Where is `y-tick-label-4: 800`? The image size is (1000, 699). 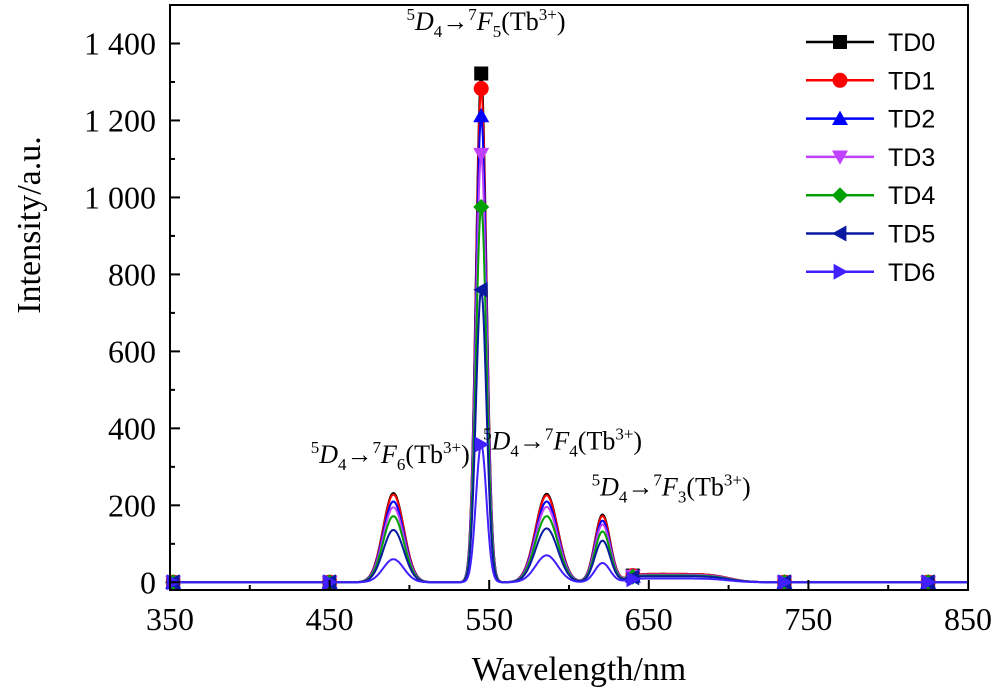
y-tick-label-4: 800 is located at coordinates (132, 274).